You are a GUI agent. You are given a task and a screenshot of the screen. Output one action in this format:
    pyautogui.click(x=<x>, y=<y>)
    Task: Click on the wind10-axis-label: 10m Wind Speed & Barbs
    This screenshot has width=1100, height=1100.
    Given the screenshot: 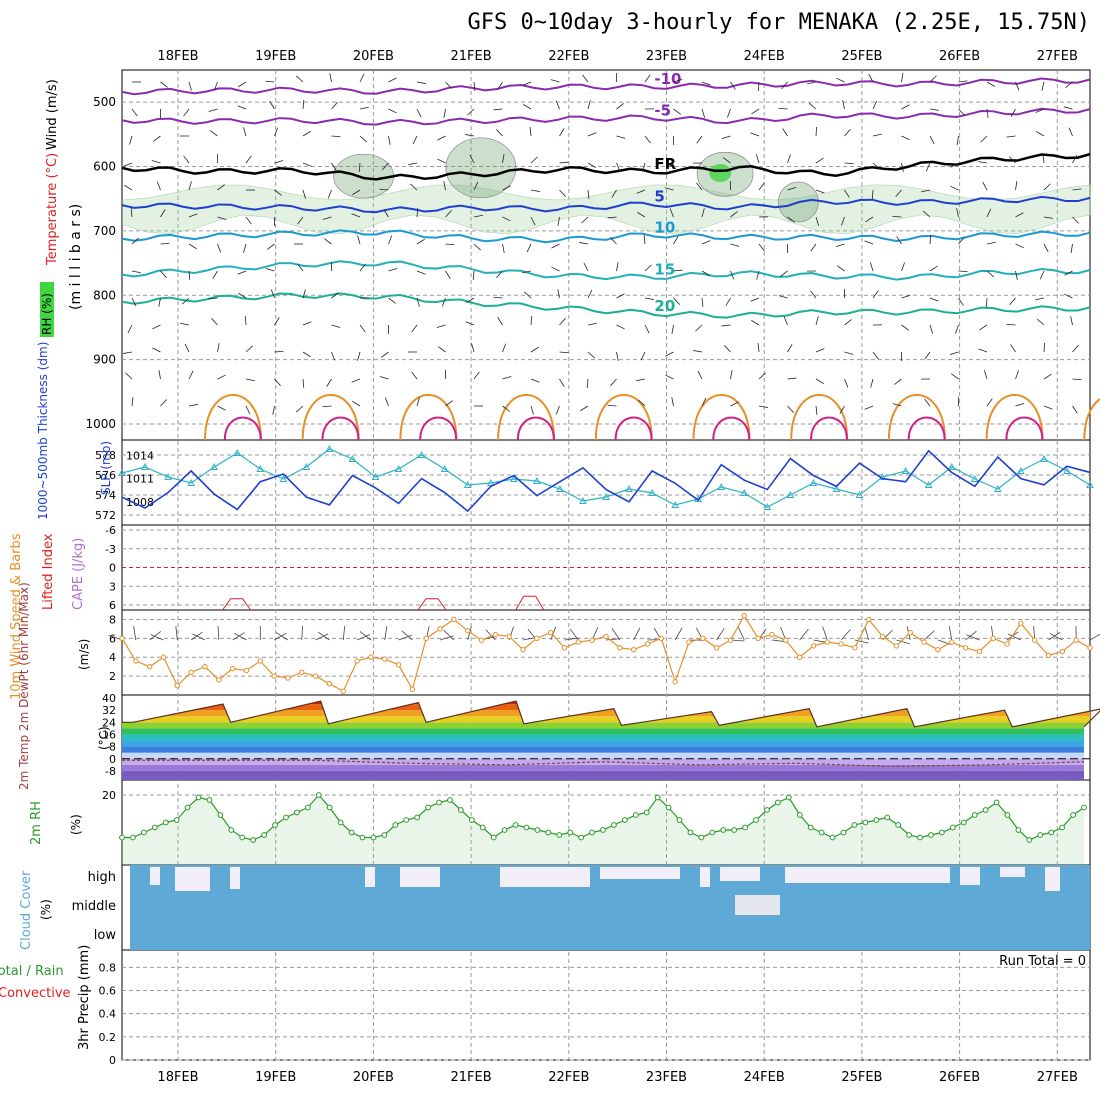 What is the action you would take?
    pyautogui.click(x=16, y=616)
    